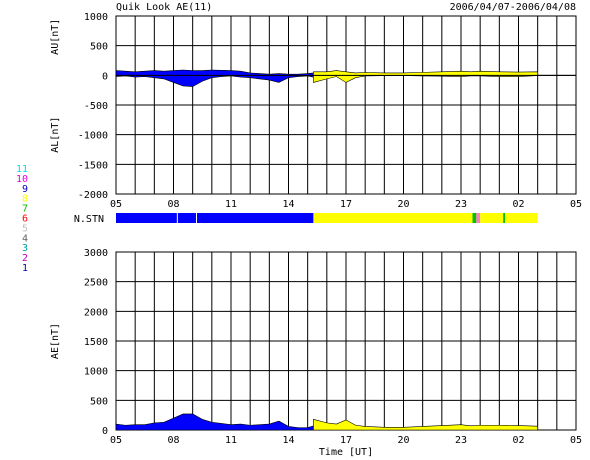 This screenshot has width=590, height=460. What do you see at coordinates (403, 204) in the screenshot?
I see `au-al-xtick-label: 20` at bounding box center [403, 204].